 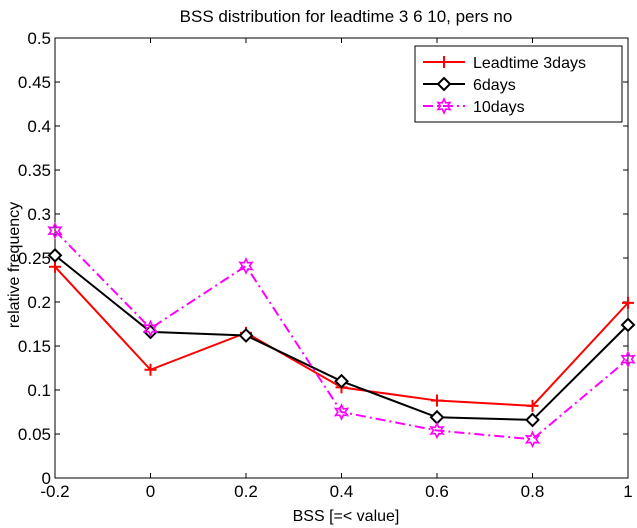 What do you see at coordinates (46, 478) in the screenshot?
I see `y-tick-label: 0` at bounding box center [46, 478].